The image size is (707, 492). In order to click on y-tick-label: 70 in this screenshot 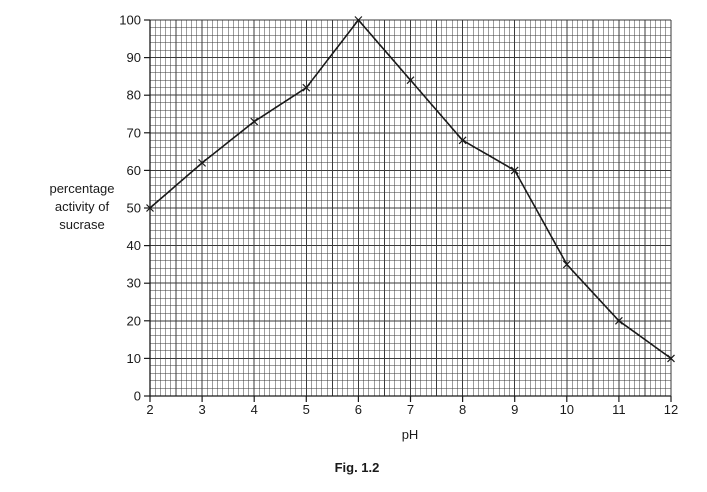, I will do `click(134, 132)`.